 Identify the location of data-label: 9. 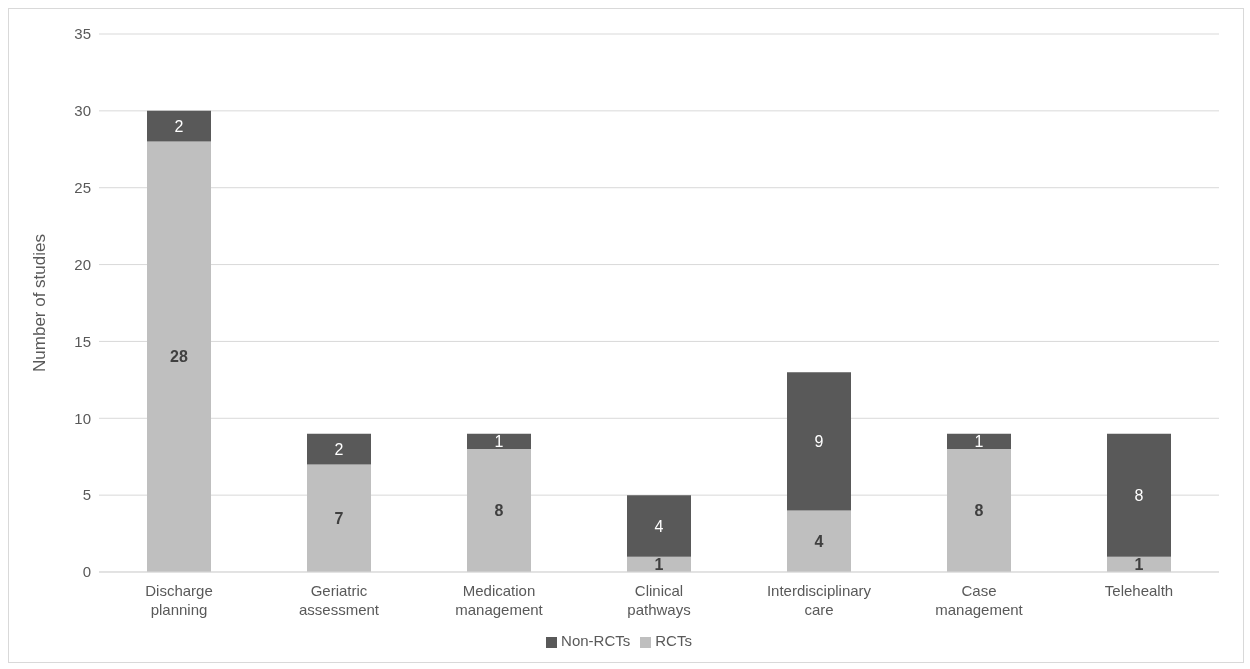
(819, 442).